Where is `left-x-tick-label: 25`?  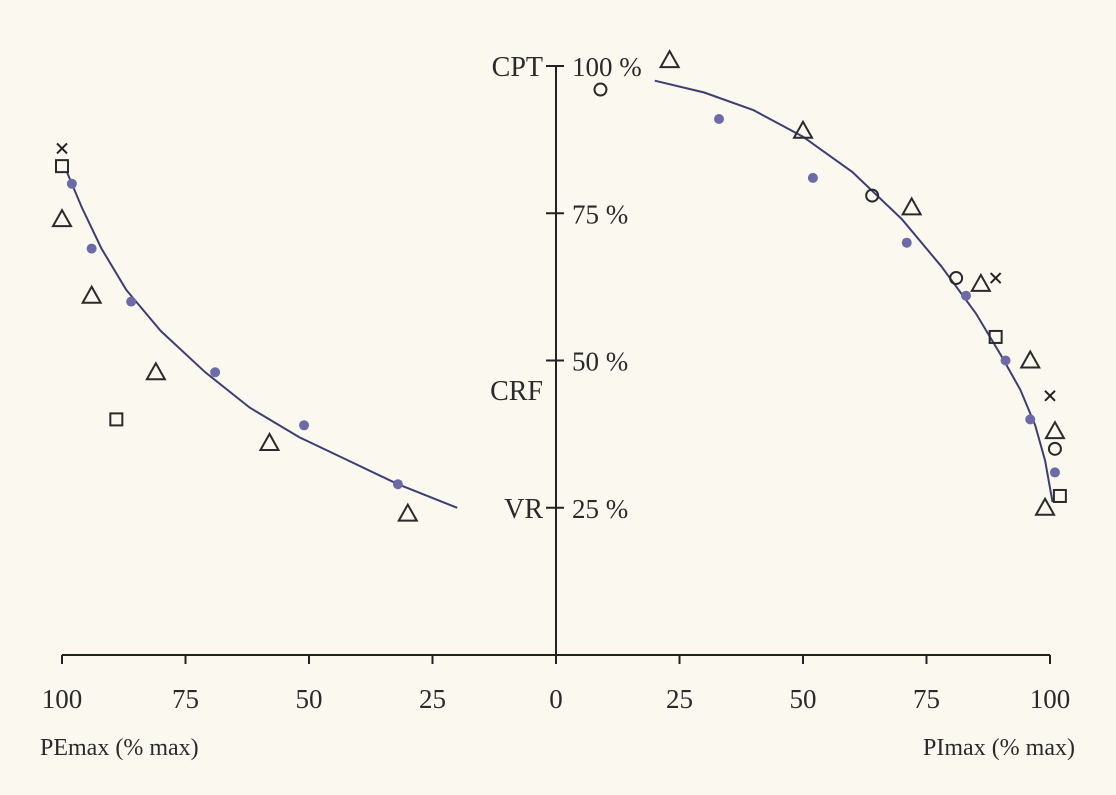
left-x-tick-label: 25 is located at coordinates (432, 699).